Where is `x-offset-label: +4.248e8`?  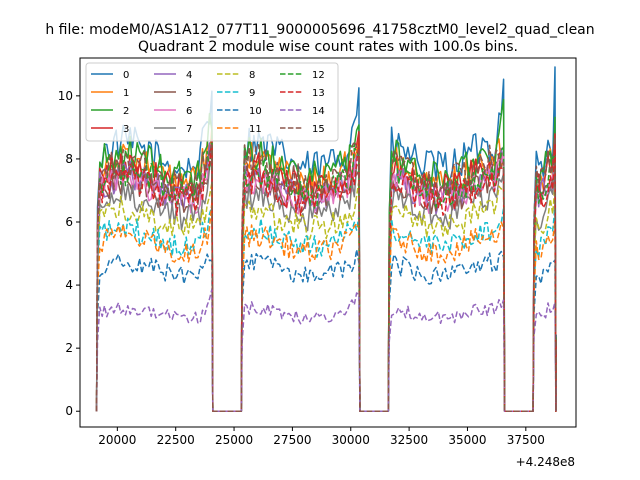
x-offset-label: +4.248e8 is located at coordinates (545, 462).